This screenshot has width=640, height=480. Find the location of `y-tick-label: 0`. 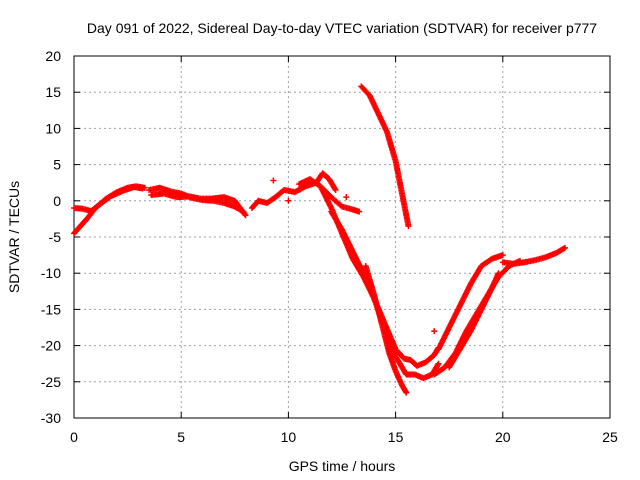

y-tick-label: 0 is located at coordinates (57, 201).